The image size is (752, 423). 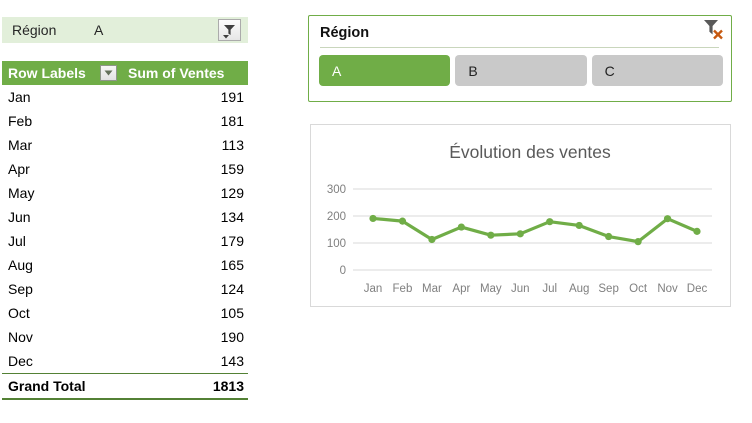 I want to click on row-label-cell: Jun, so click(x=19, y=217).